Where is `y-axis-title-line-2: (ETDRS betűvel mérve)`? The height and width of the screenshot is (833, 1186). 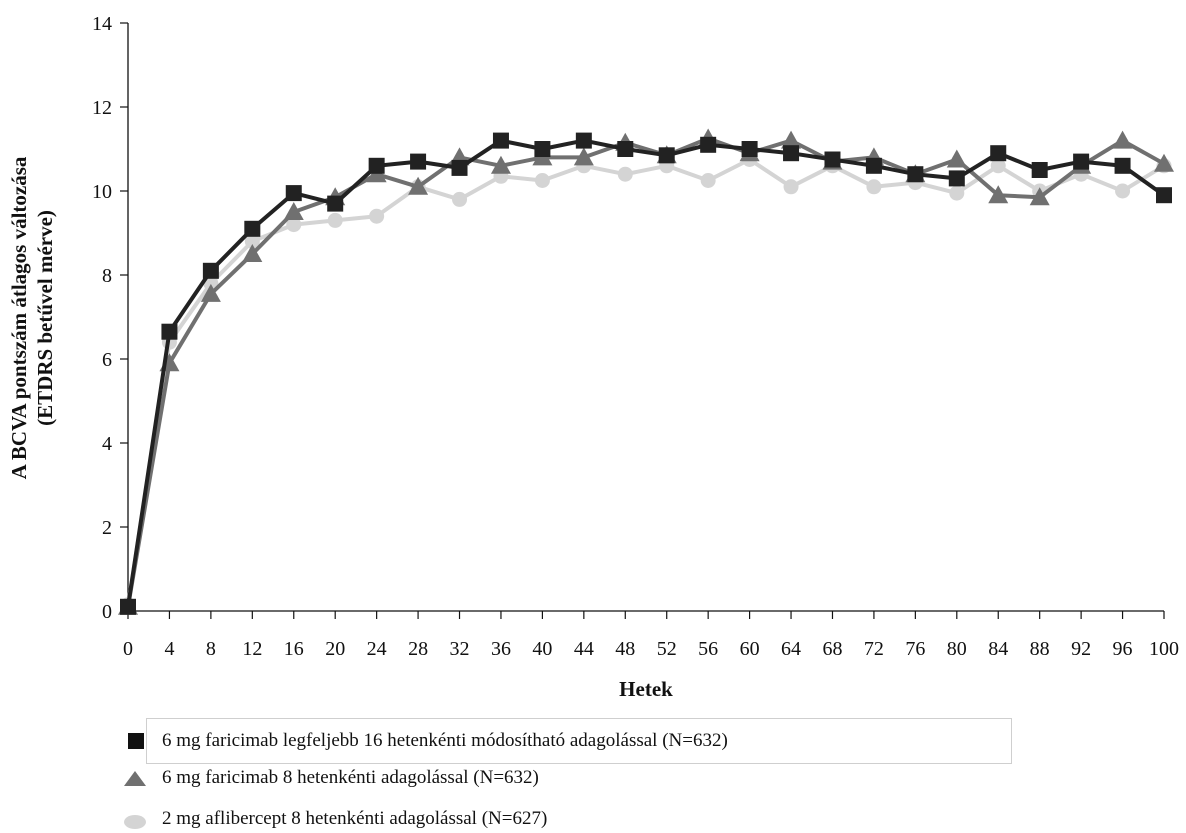 y-axis-title-line-2: (ETDRS betűvel mérve) is located at coordinates (45, 318).